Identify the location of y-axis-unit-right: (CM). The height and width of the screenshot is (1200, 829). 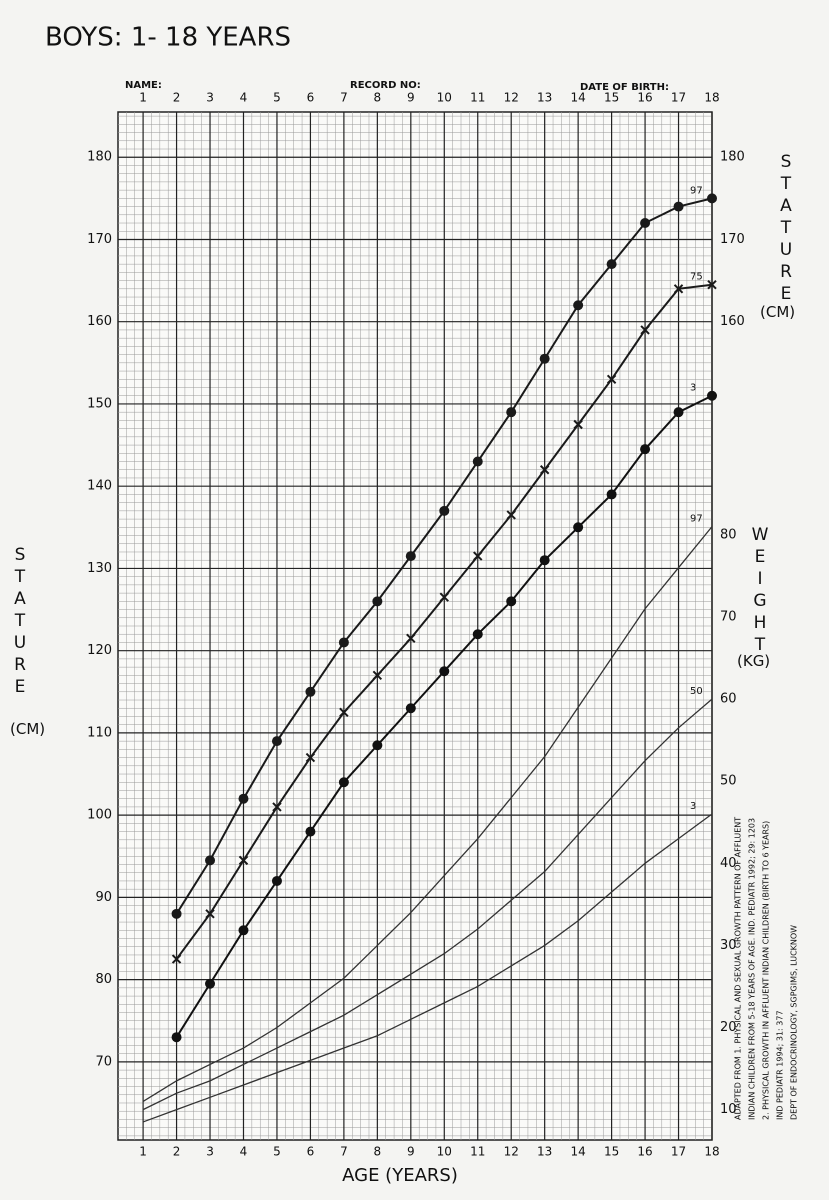
(778, 312).